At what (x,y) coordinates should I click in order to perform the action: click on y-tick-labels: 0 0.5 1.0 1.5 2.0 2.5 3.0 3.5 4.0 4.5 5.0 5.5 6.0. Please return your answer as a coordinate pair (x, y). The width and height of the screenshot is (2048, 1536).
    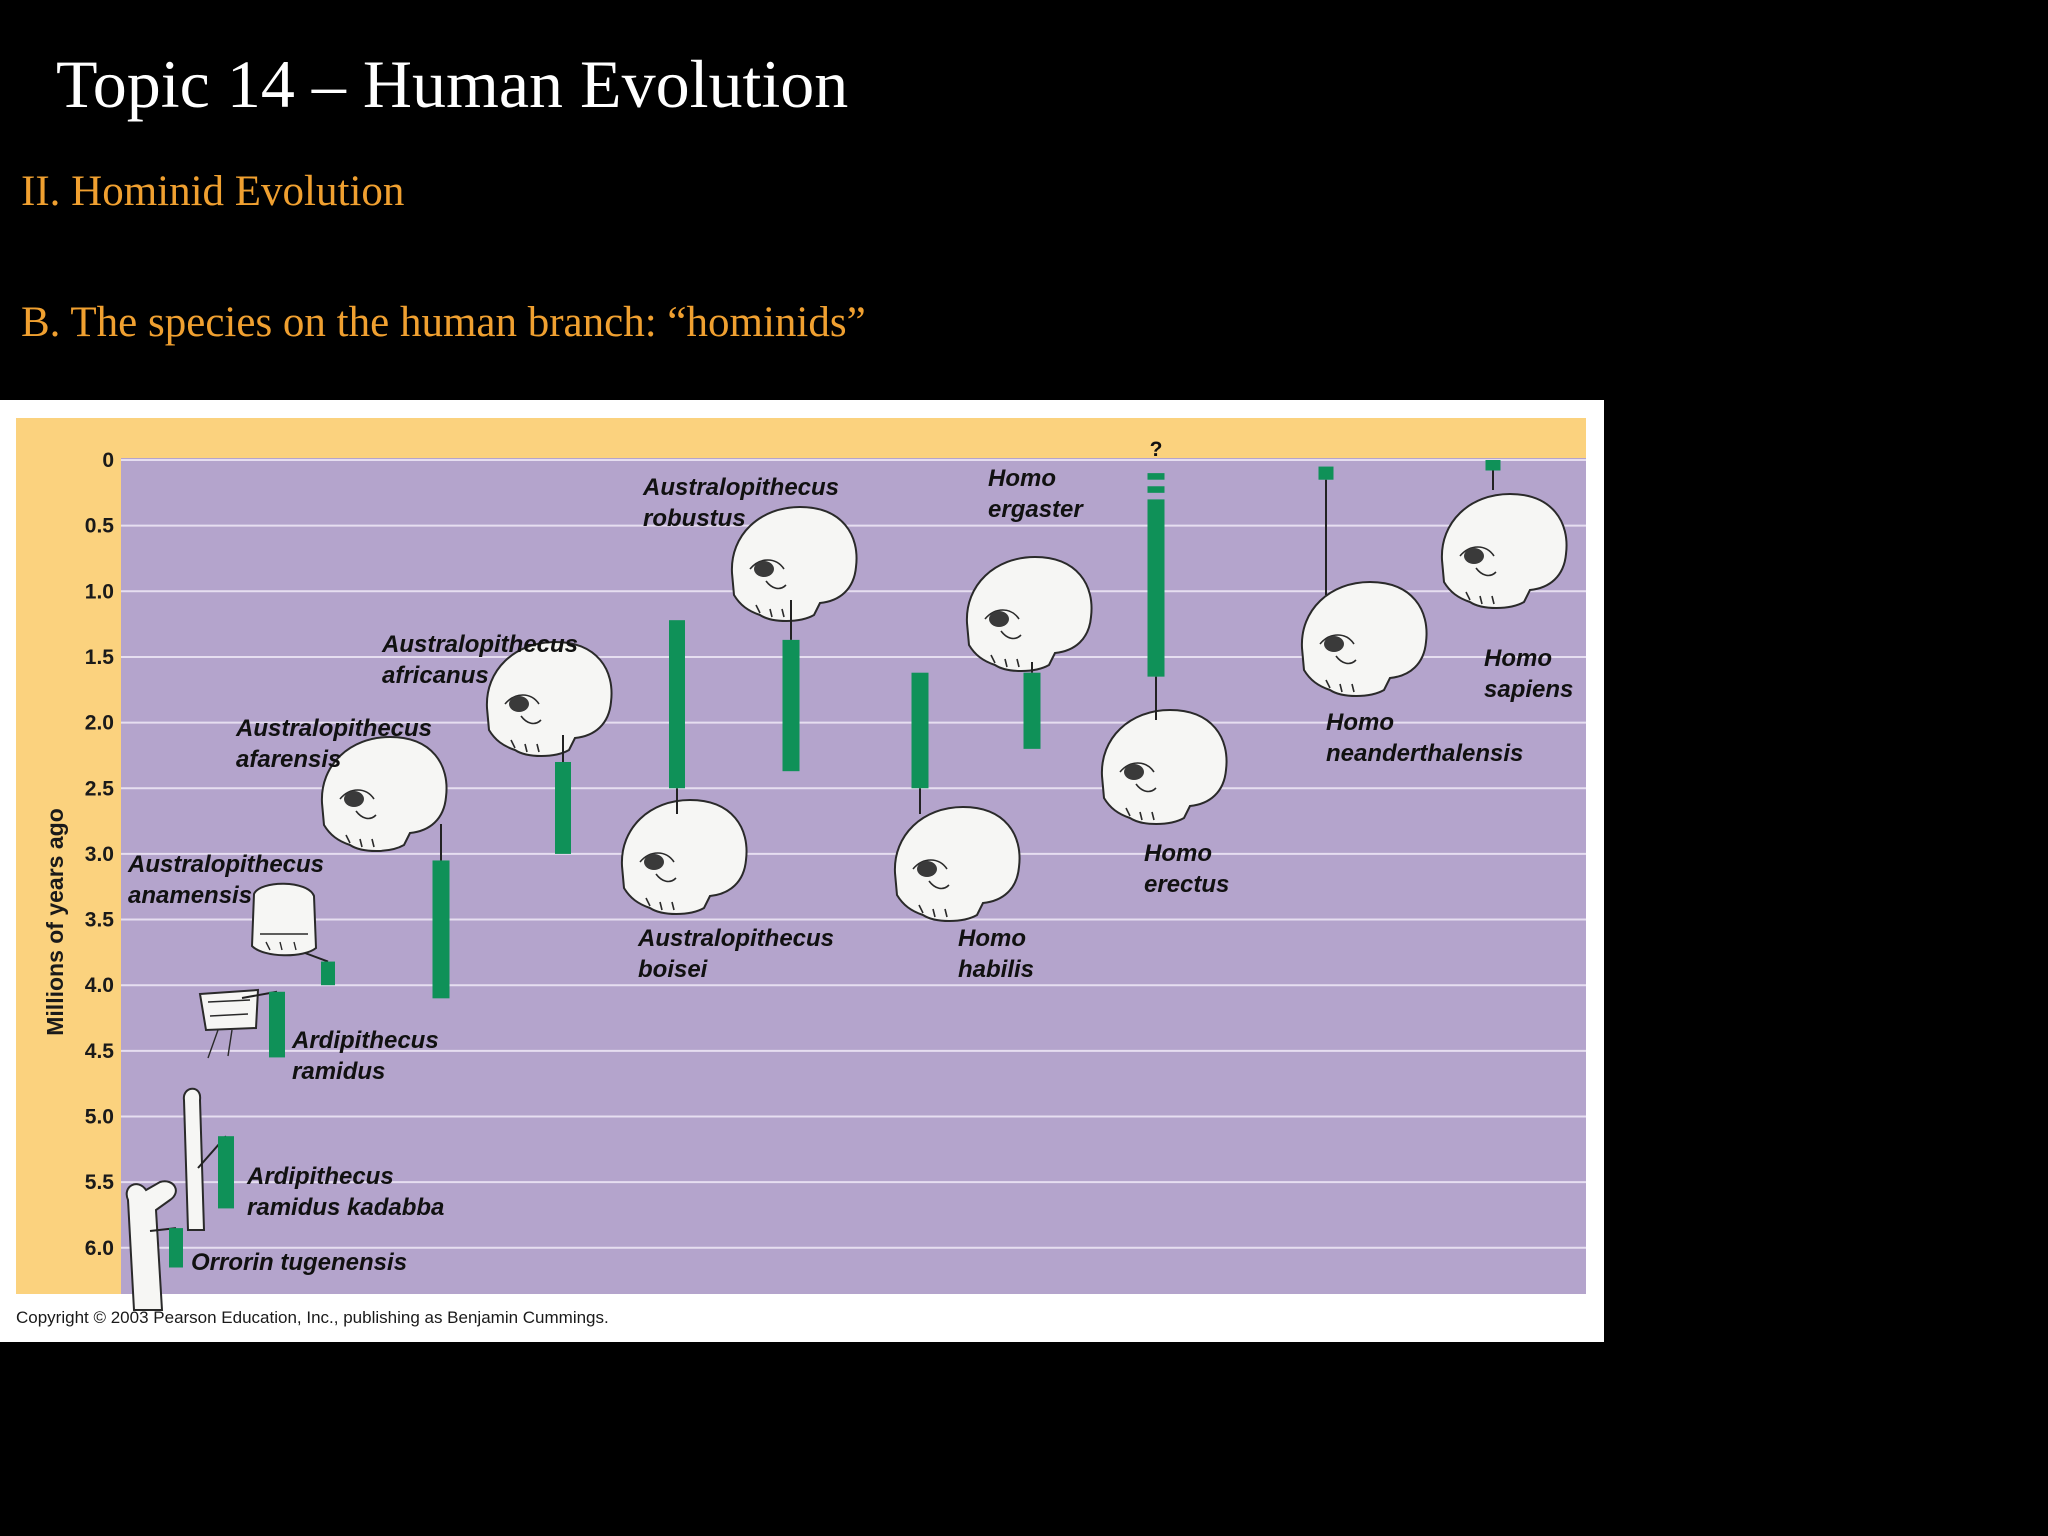
    Looking at the image, I should click on (100, 854).